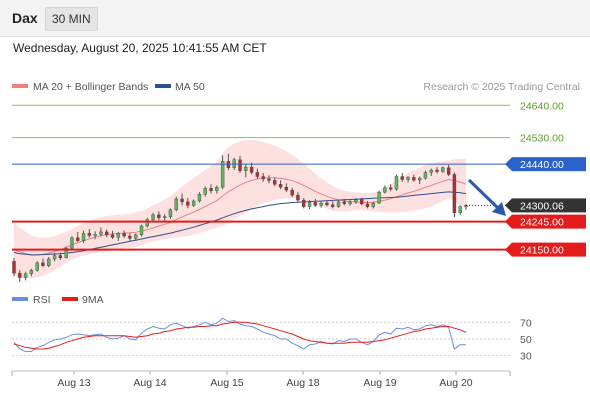  Describe the element at coordinates (90, 87) in the screenshot. I see `legend-ma20-label: MA 20 + Bollinger Bands` at that location.